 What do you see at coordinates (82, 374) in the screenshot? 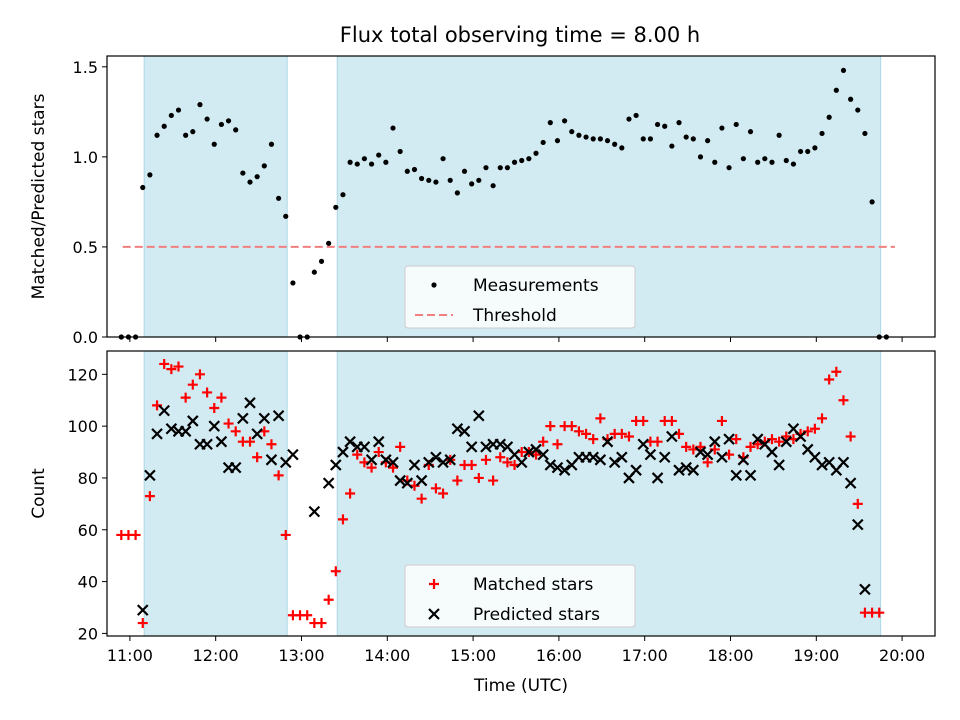
I see `y-tick-label: 120` at bounding box center [82, 374].